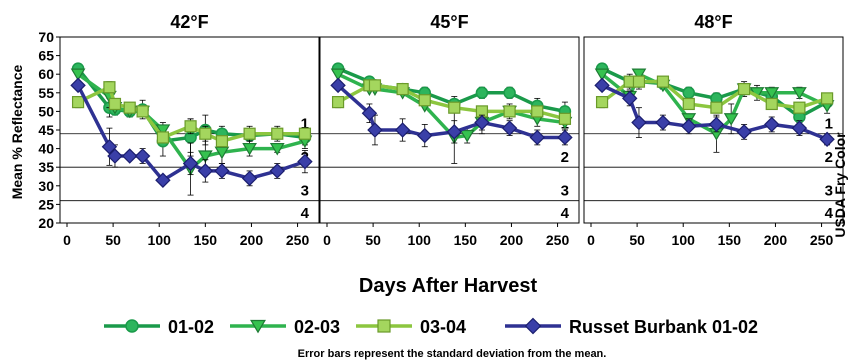  Describe the element at coordinates (317, 327) in the screenshot. I see `legend-label: 02-03` at that location.